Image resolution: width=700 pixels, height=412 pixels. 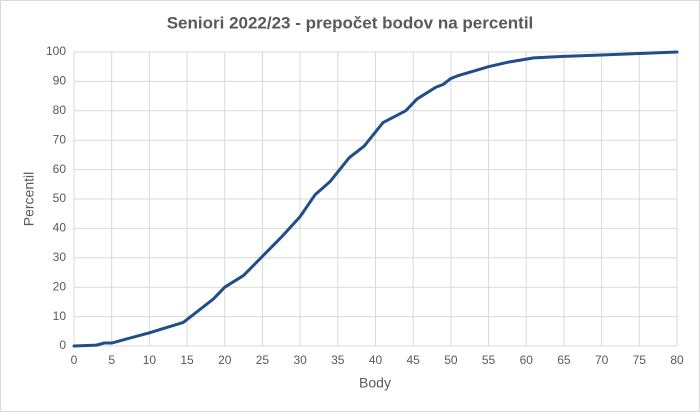 I want to click on y-tick-label: 10, so click(x=60, y=316).